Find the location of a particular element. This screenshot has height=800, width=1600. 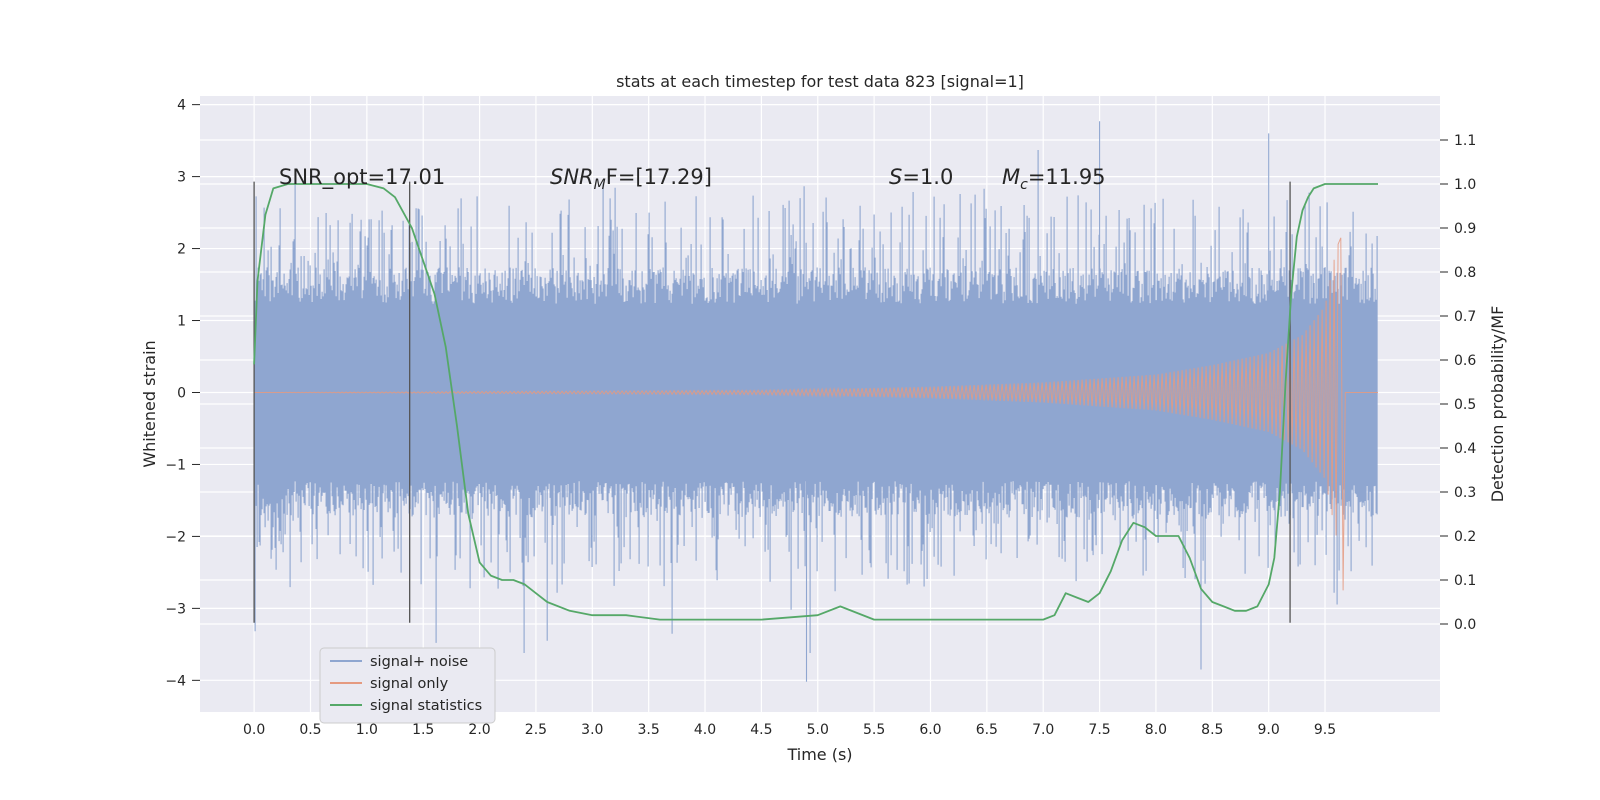

y-left-tick-label: 1 is located at coordinates (181, 322).